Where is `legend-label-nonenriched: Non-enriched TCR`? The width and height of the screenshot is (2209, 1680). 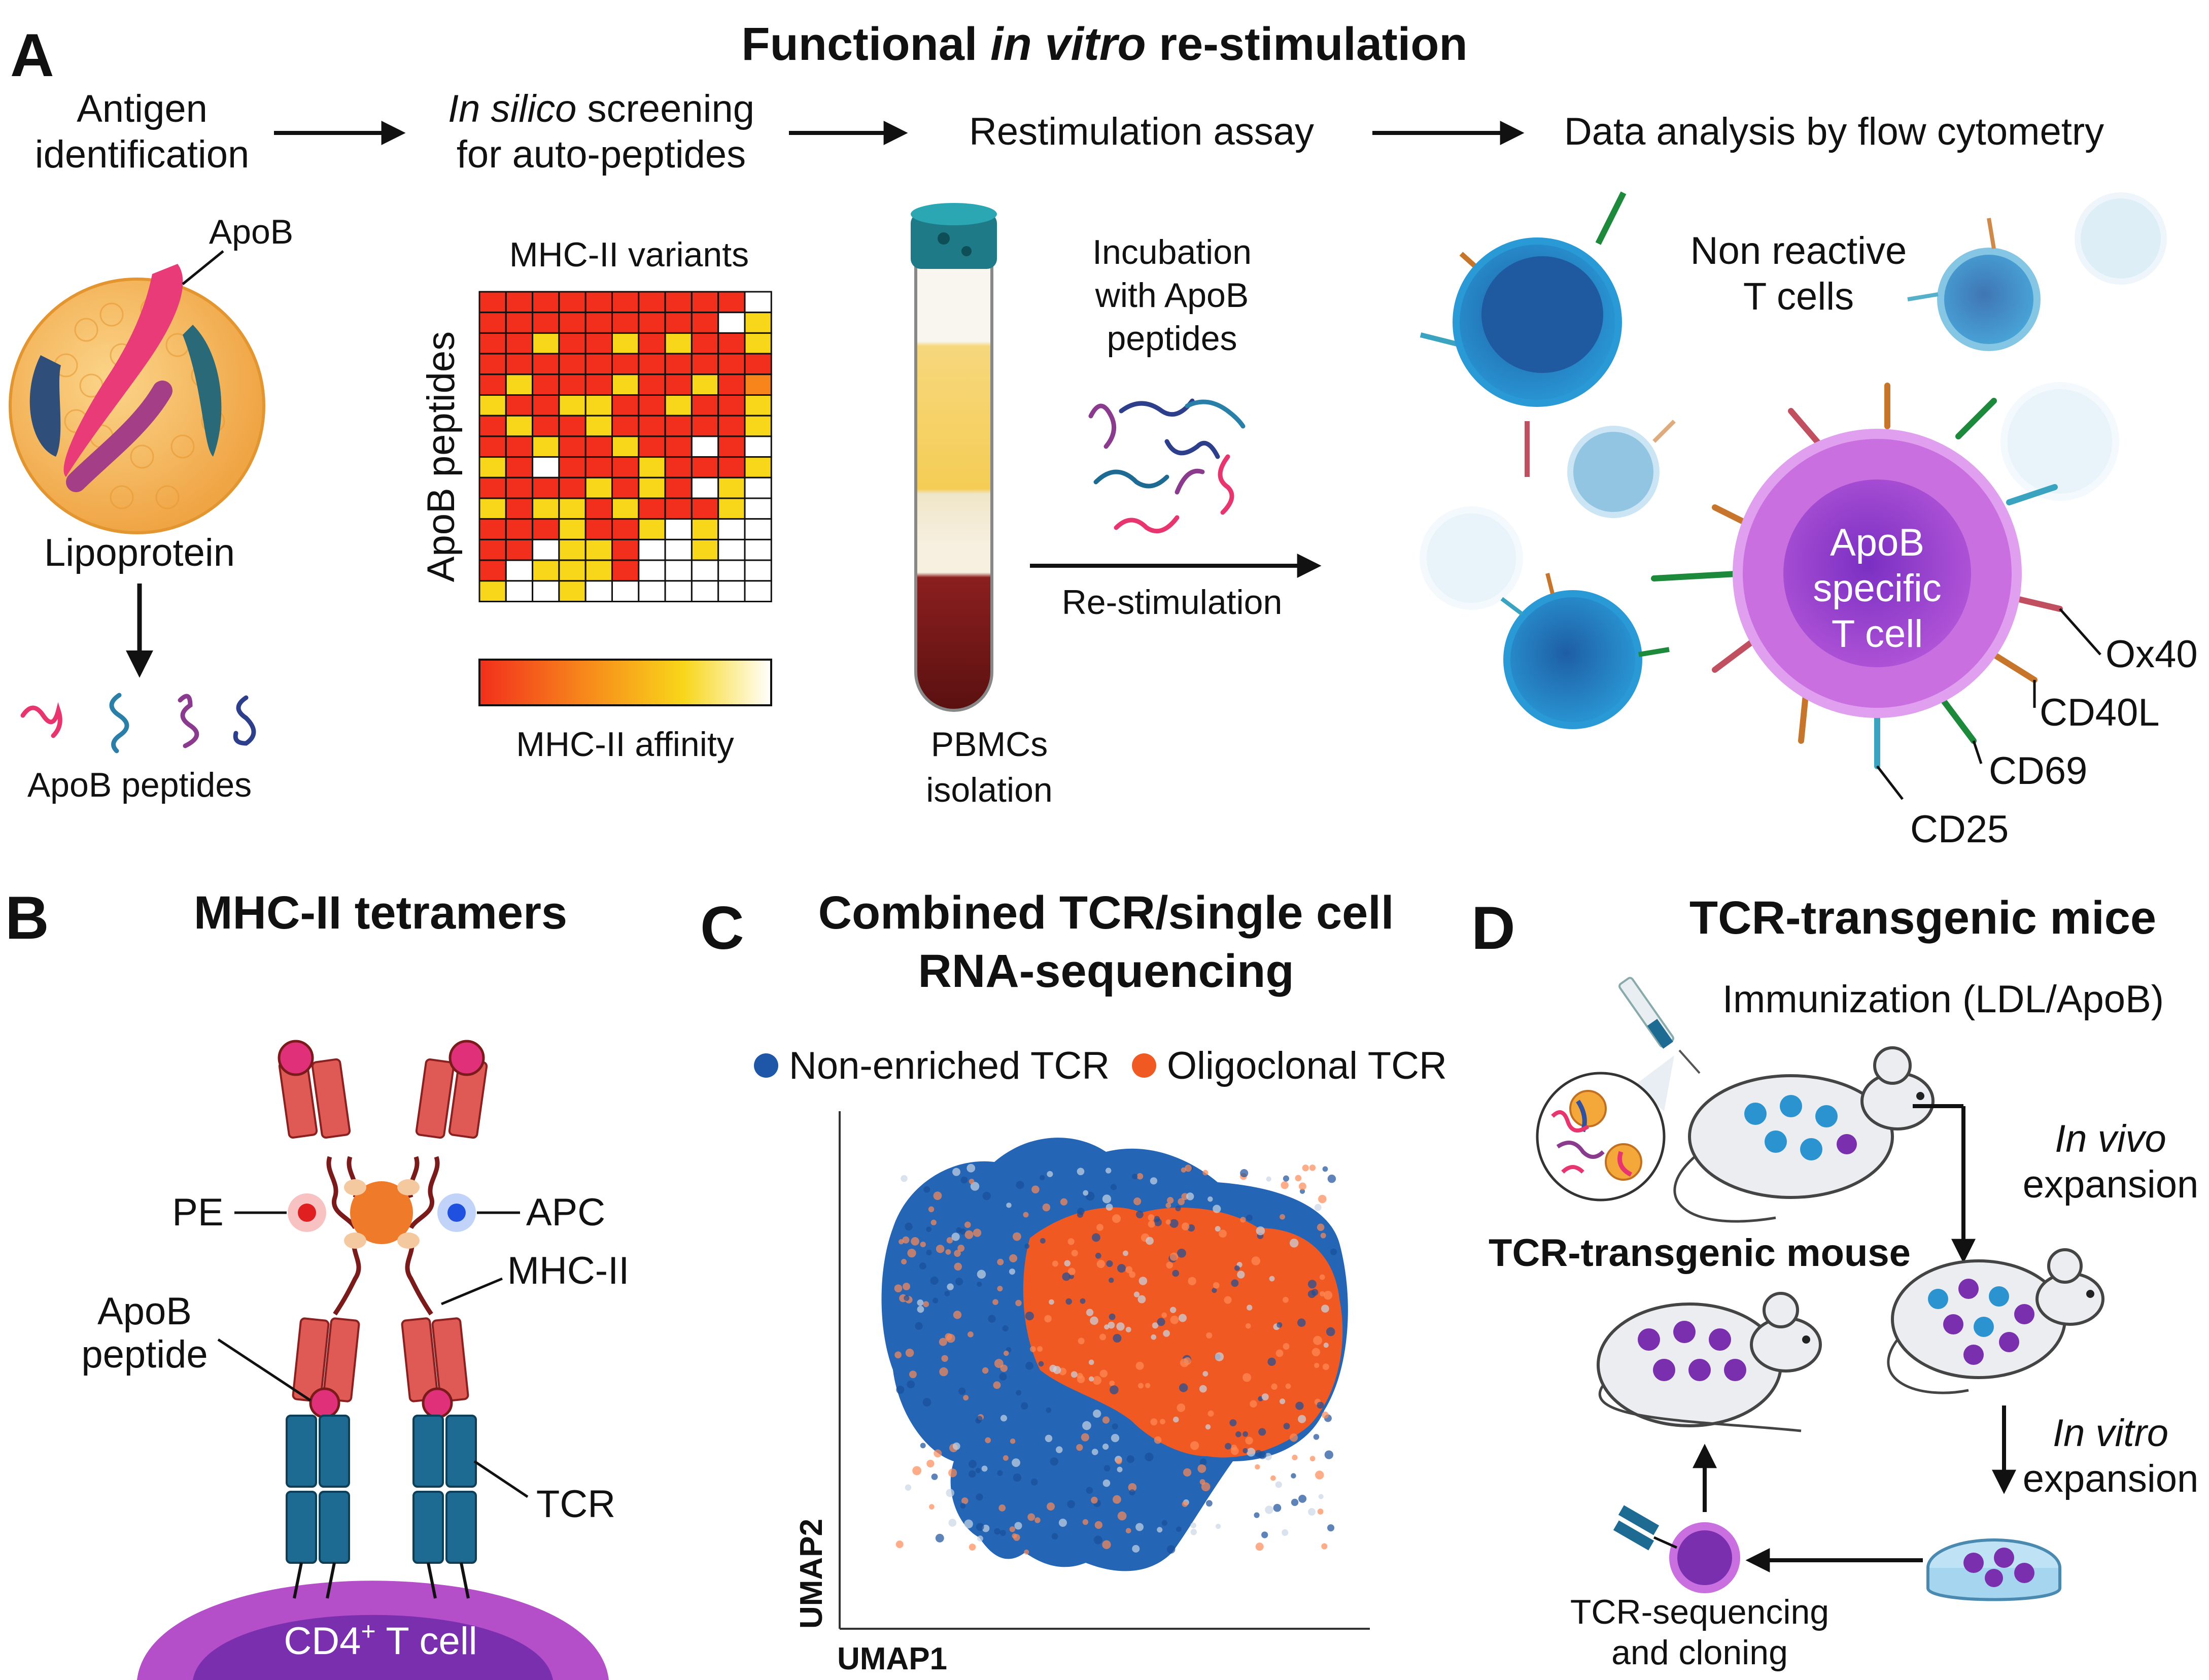 legend-label-nonenriched: Non-enriched TCR is located at coordinates (950, 1065).